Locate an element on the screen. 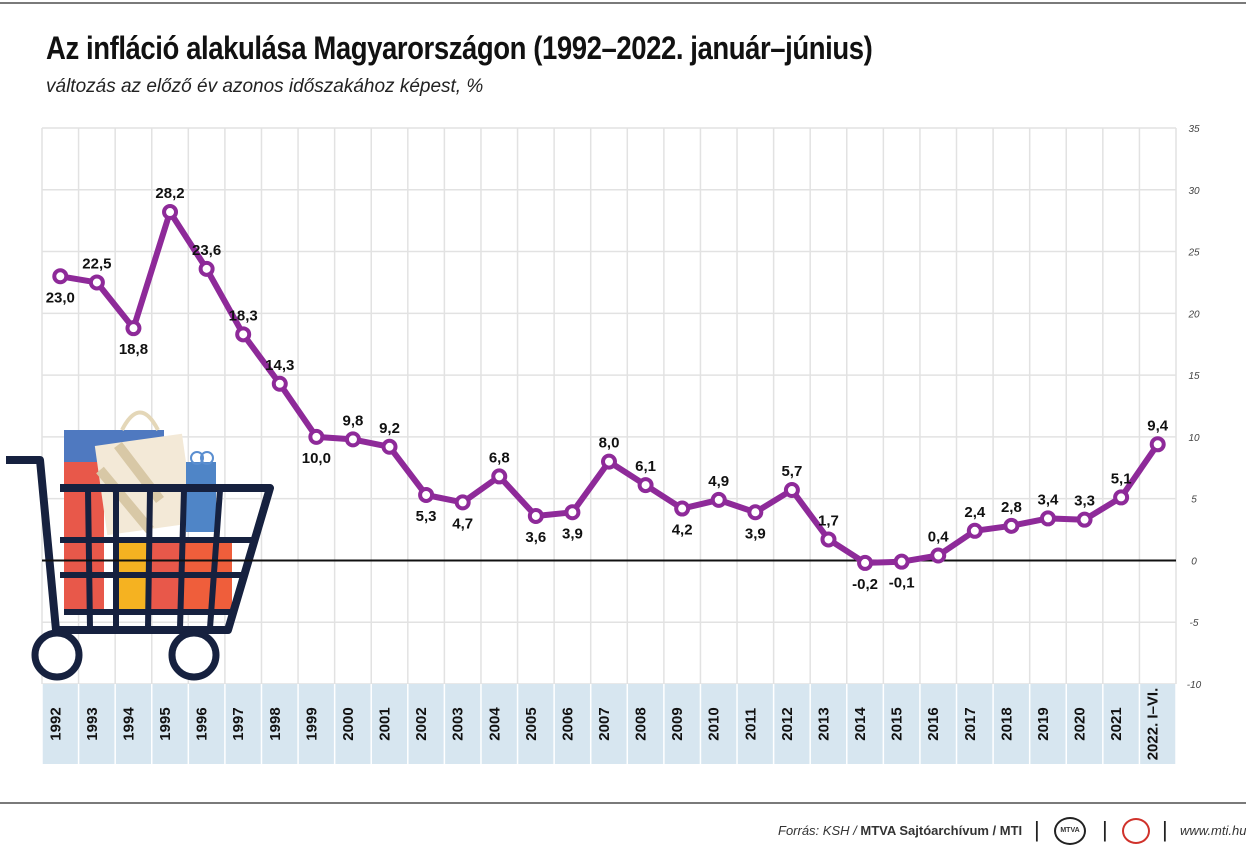 The image size is (1246, 845). data-label: 6,8 is located at coordinates (499, 457).